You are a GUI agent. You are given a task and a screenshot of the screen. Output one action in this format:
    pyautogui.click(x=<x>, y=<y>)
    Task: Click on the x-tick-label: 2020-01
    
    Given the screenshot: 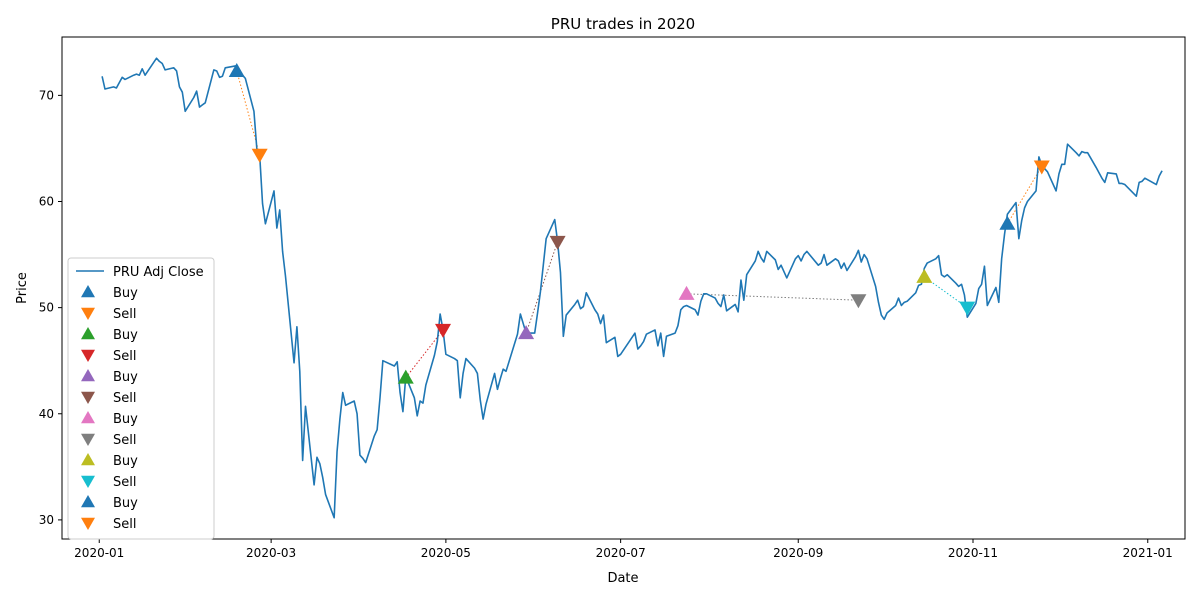 What is the action you would take?
    pyautogui.click(x=99, y=553)
    